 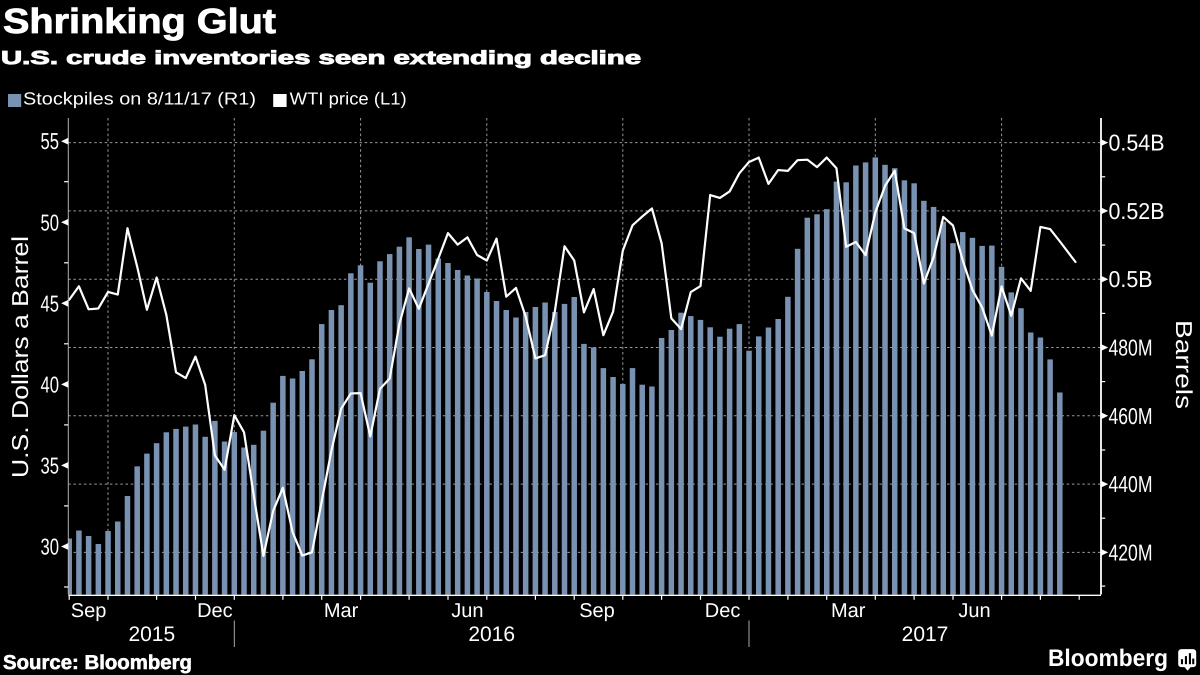 What do you see at coordinates (50, 546) in the screenshot?
I see `svg-text: 30` at bounding box center [50, 546].